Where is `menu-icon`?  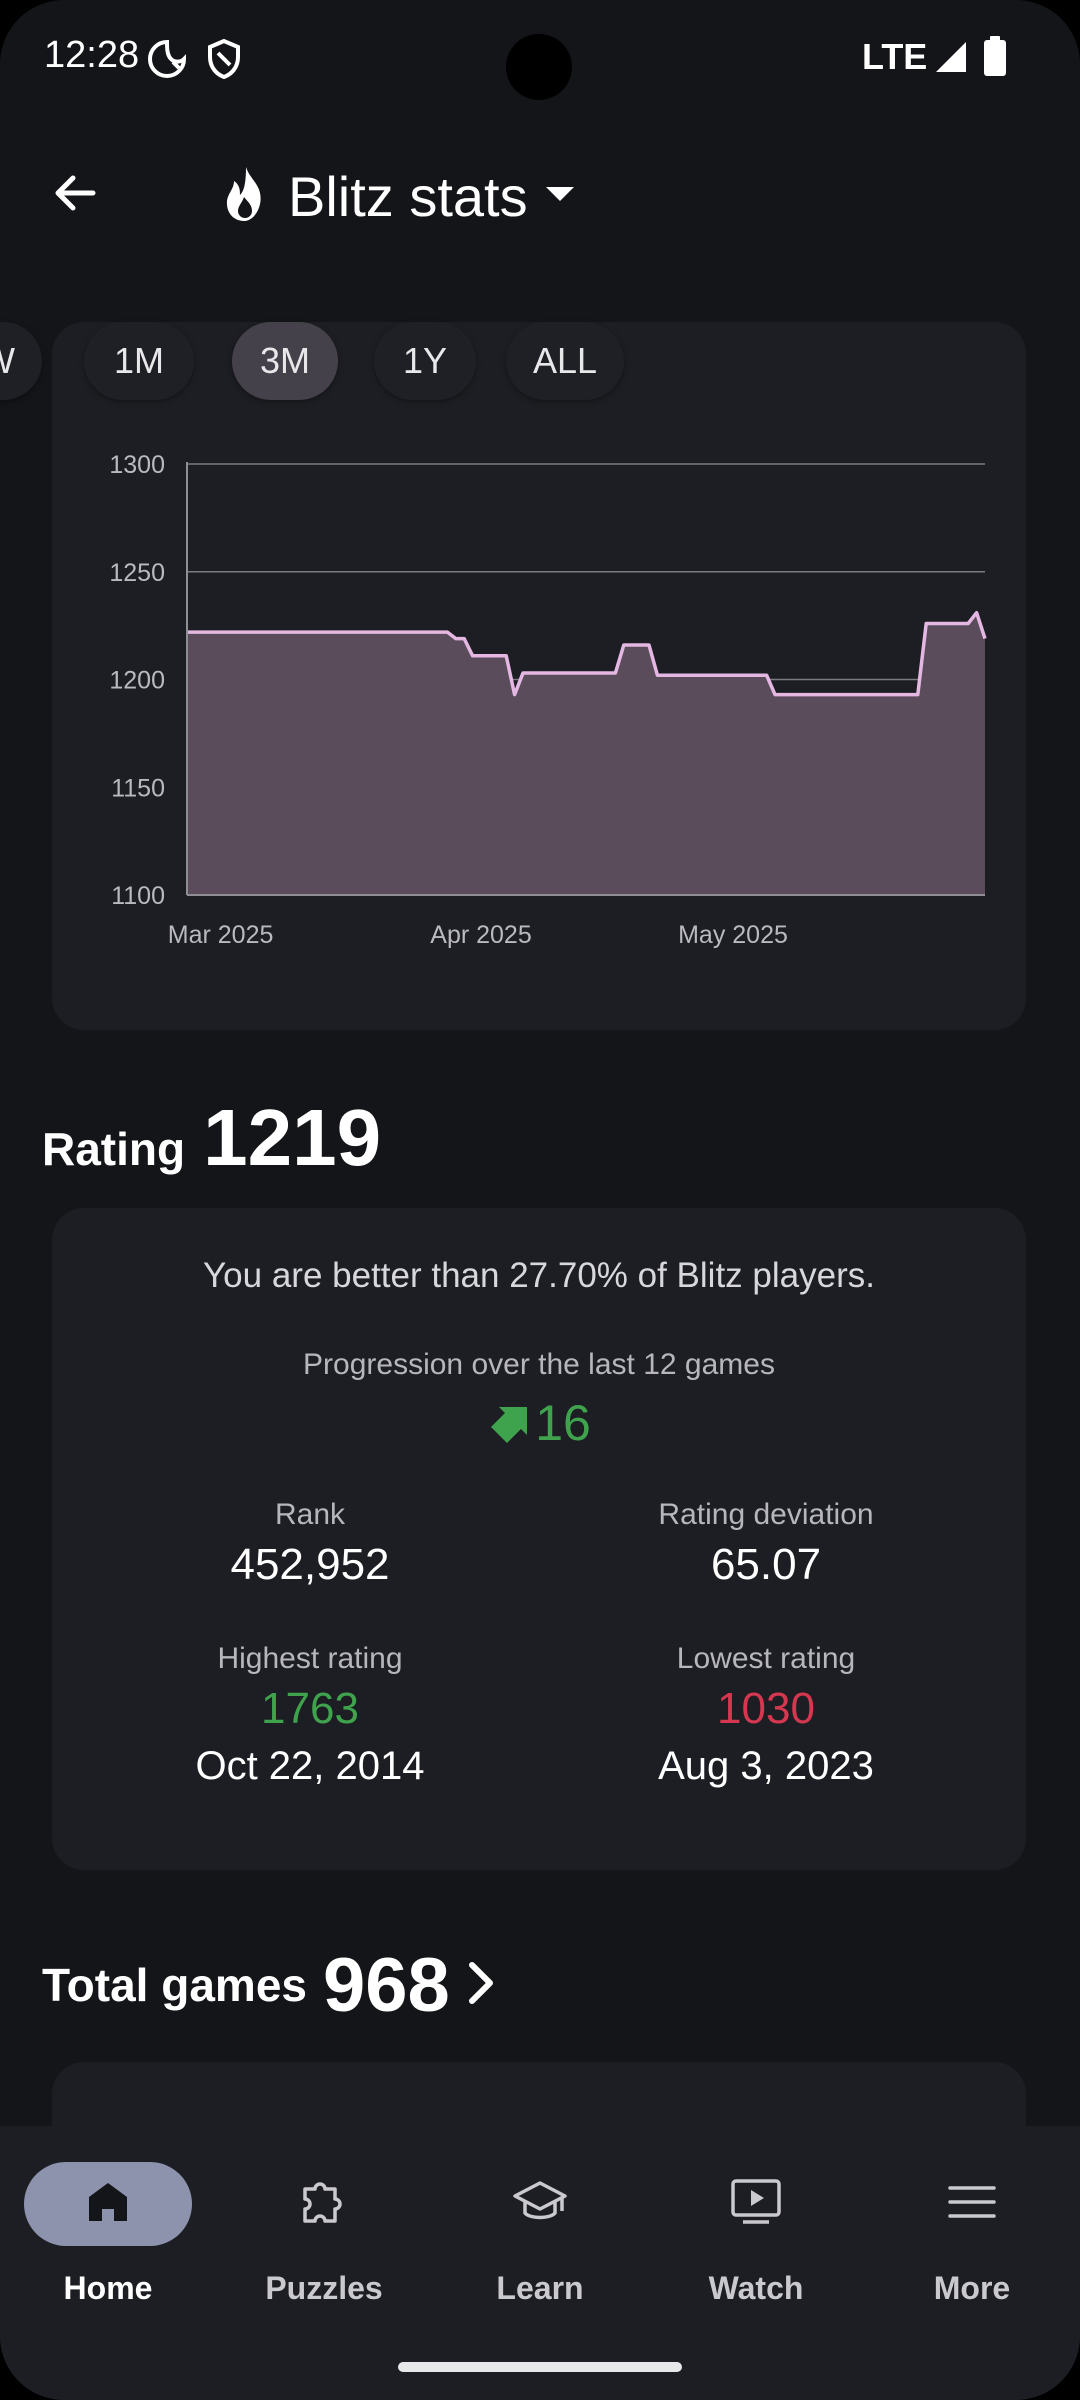 menu-icon is located at coordinates (972, 2204).